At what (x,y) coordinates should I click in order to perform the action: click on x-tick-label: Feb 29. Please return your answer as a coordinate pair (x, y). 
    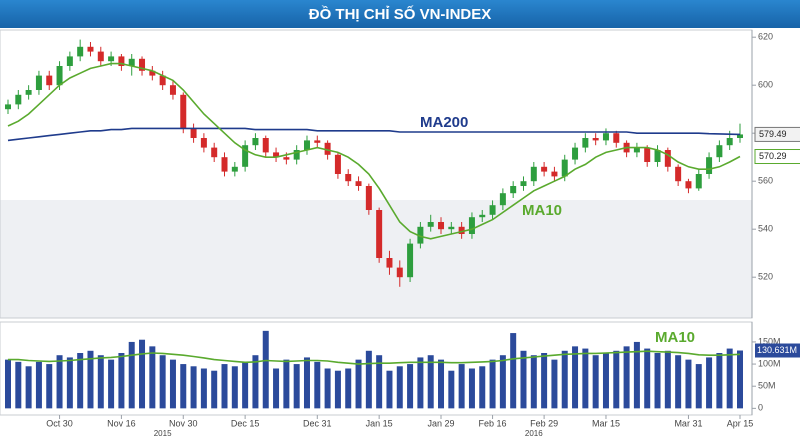
    Looking at the image, I should click on (544, 423).